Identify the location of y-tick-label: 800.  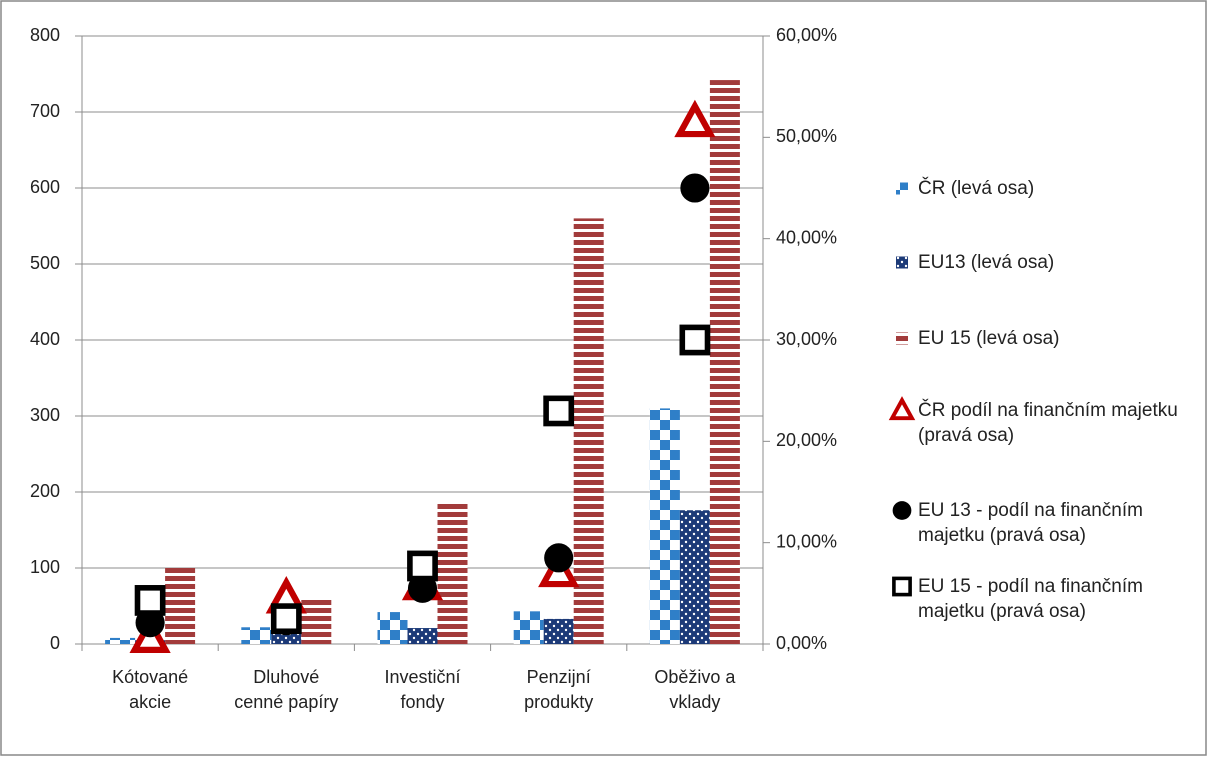
(45, 35).